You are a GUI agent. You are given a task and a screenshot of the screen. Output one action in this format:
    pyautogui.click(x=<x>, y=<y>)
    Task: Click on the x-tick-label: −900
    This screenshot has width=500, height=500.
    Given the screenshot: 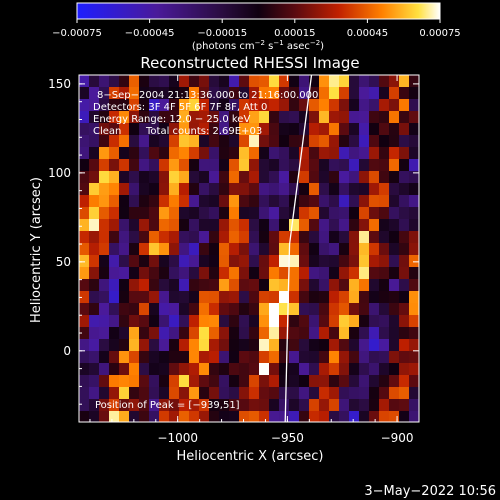 What is the action you would take?
    pyautogui.click(x=397, y=438)
    